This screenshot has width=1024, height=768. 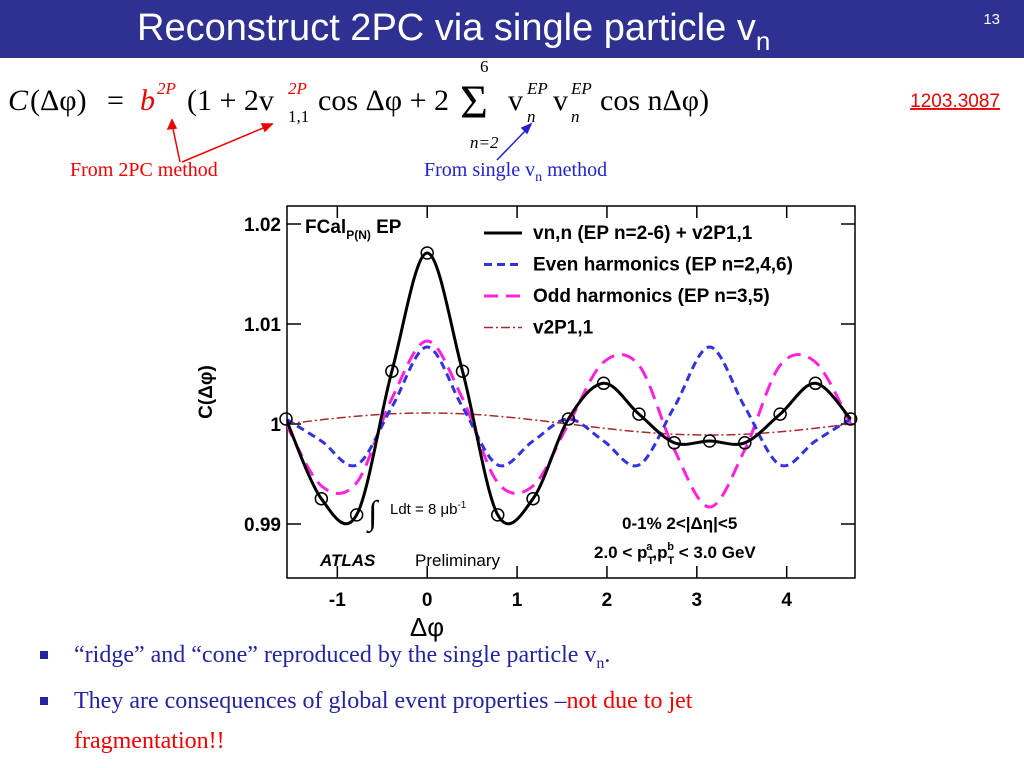 I want to click on annotation-sup: b, so click(x=670, y=547).